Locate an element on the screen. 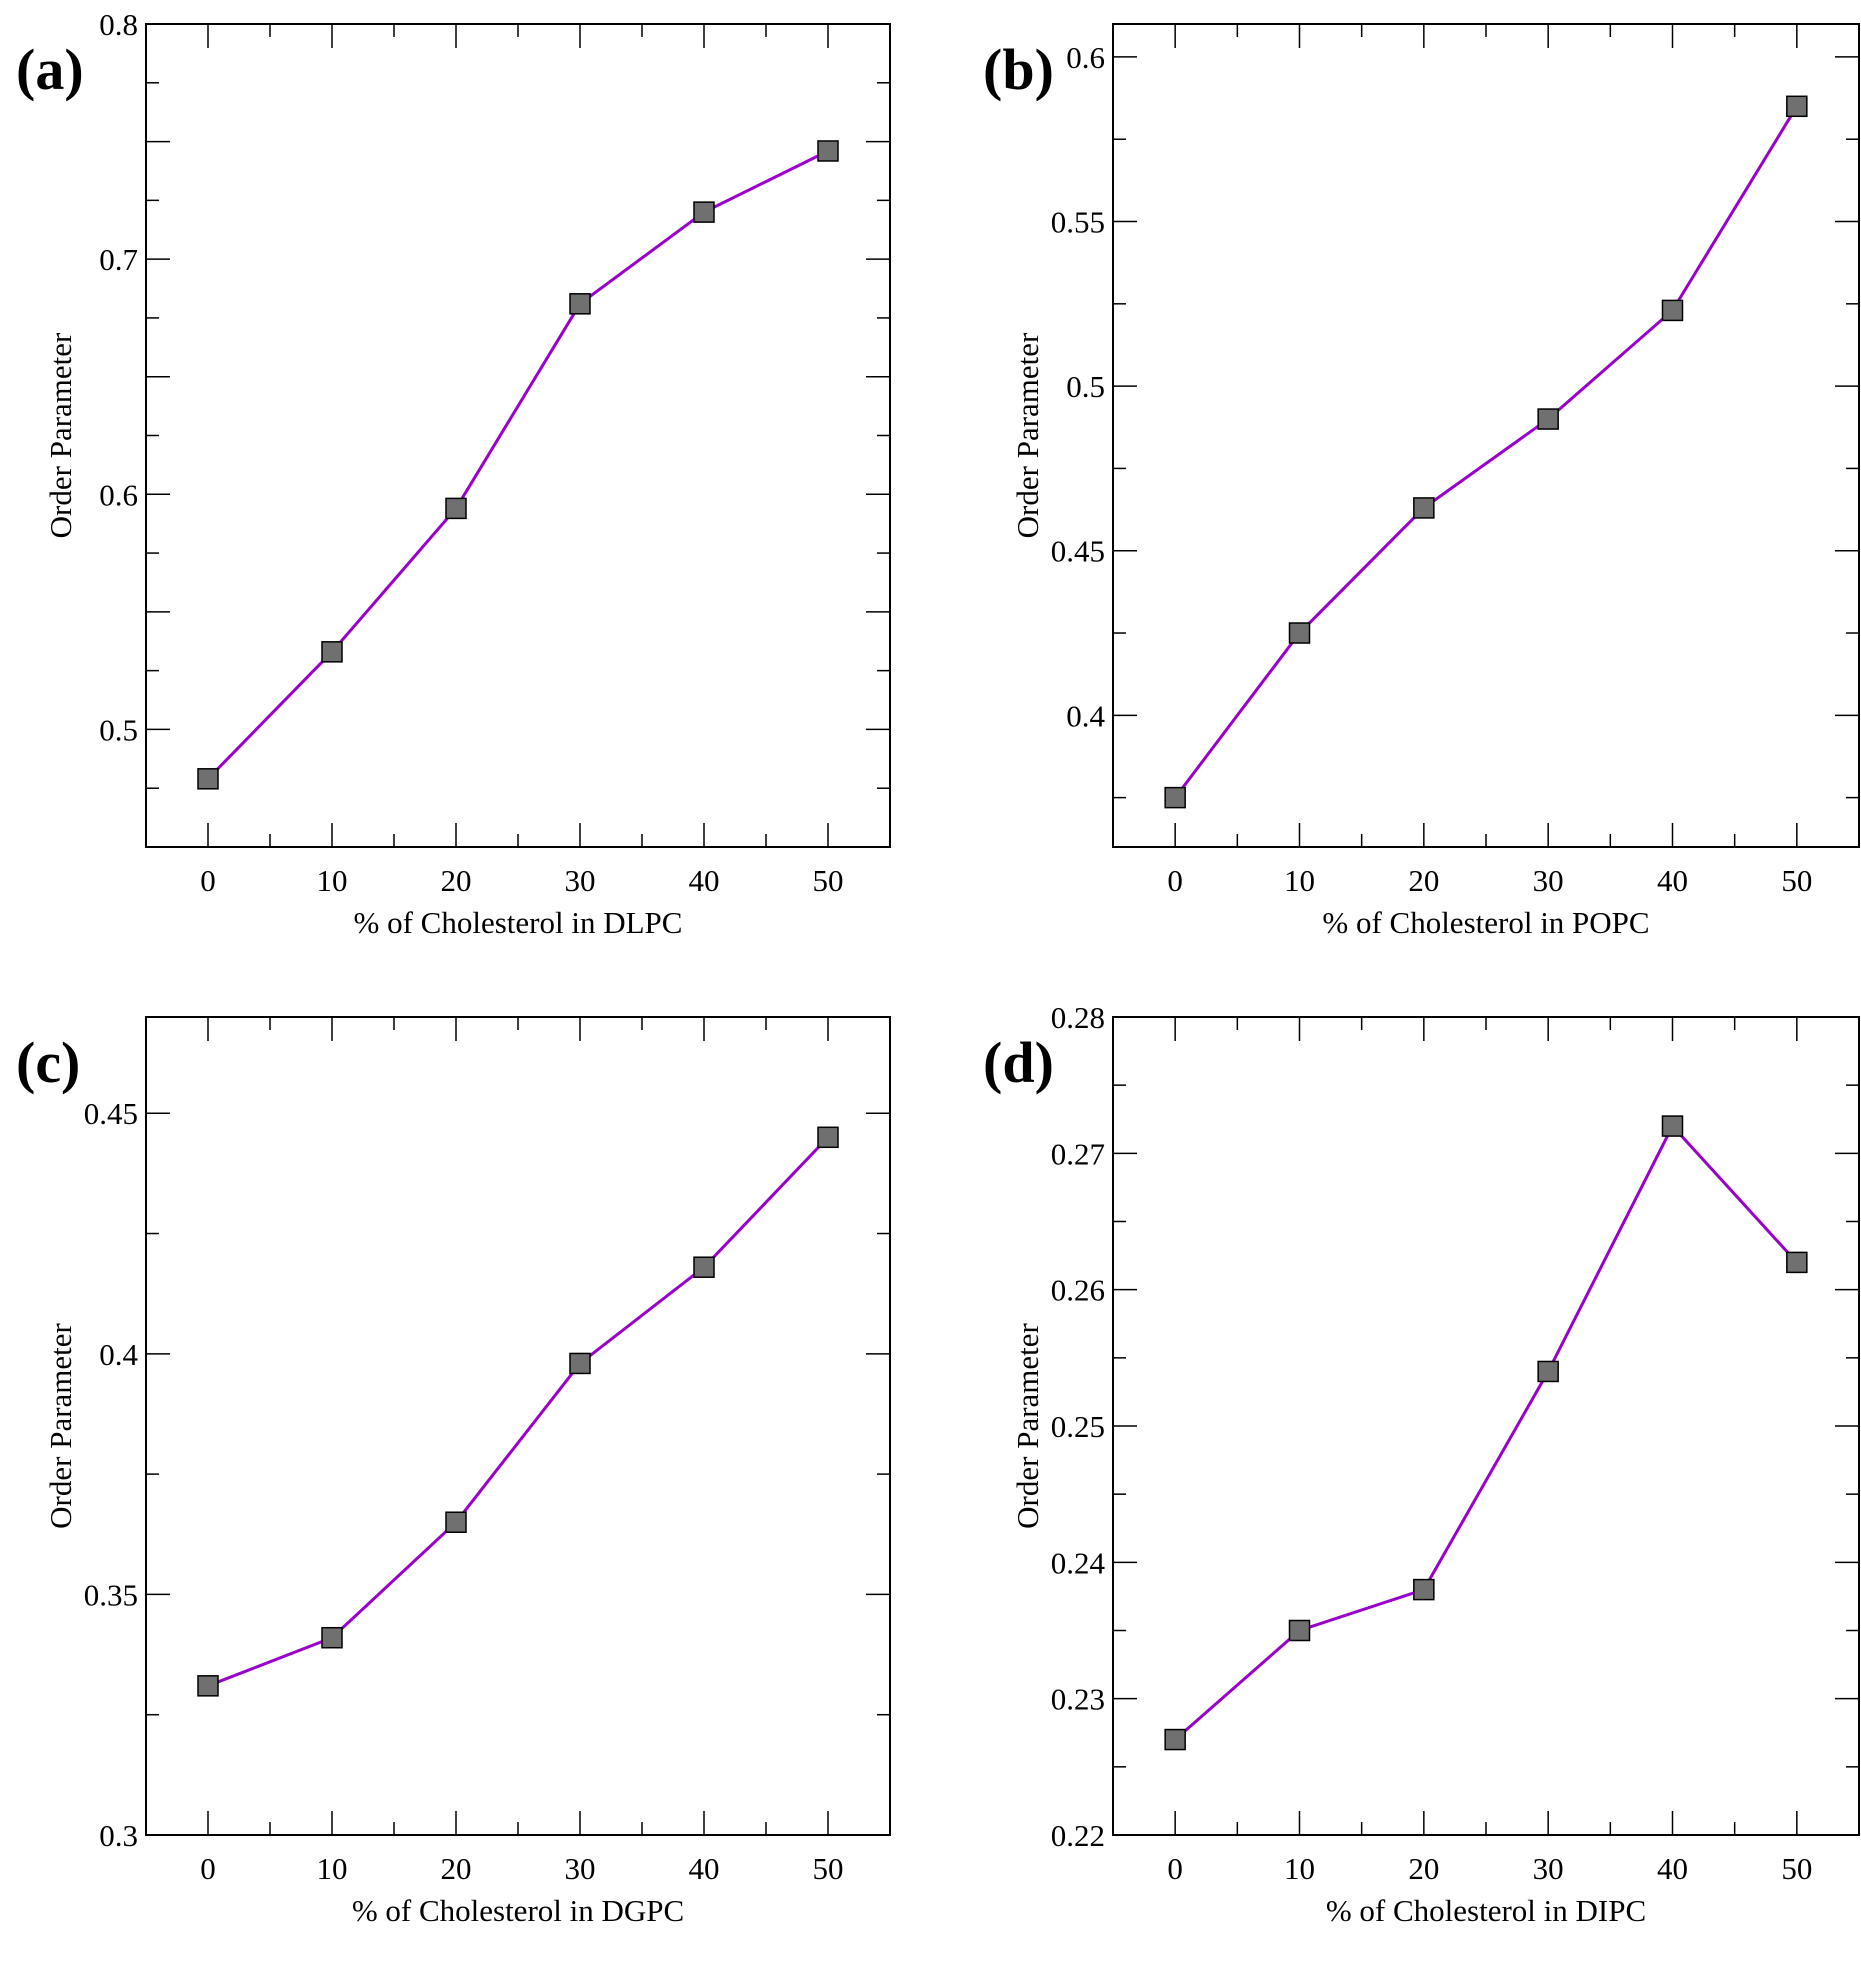 The image size is (1861, 1967). y-tick-label: 0.28 is located at coordinates (1078, 1017).